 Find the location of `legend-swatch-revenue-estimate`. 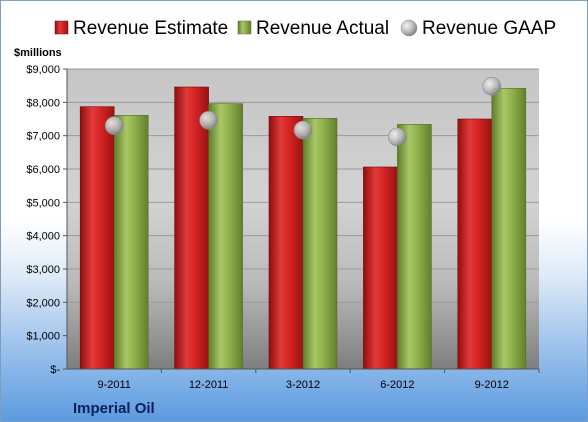

legend-swatch-revenue-estimate is located at coordinates (61, 27).